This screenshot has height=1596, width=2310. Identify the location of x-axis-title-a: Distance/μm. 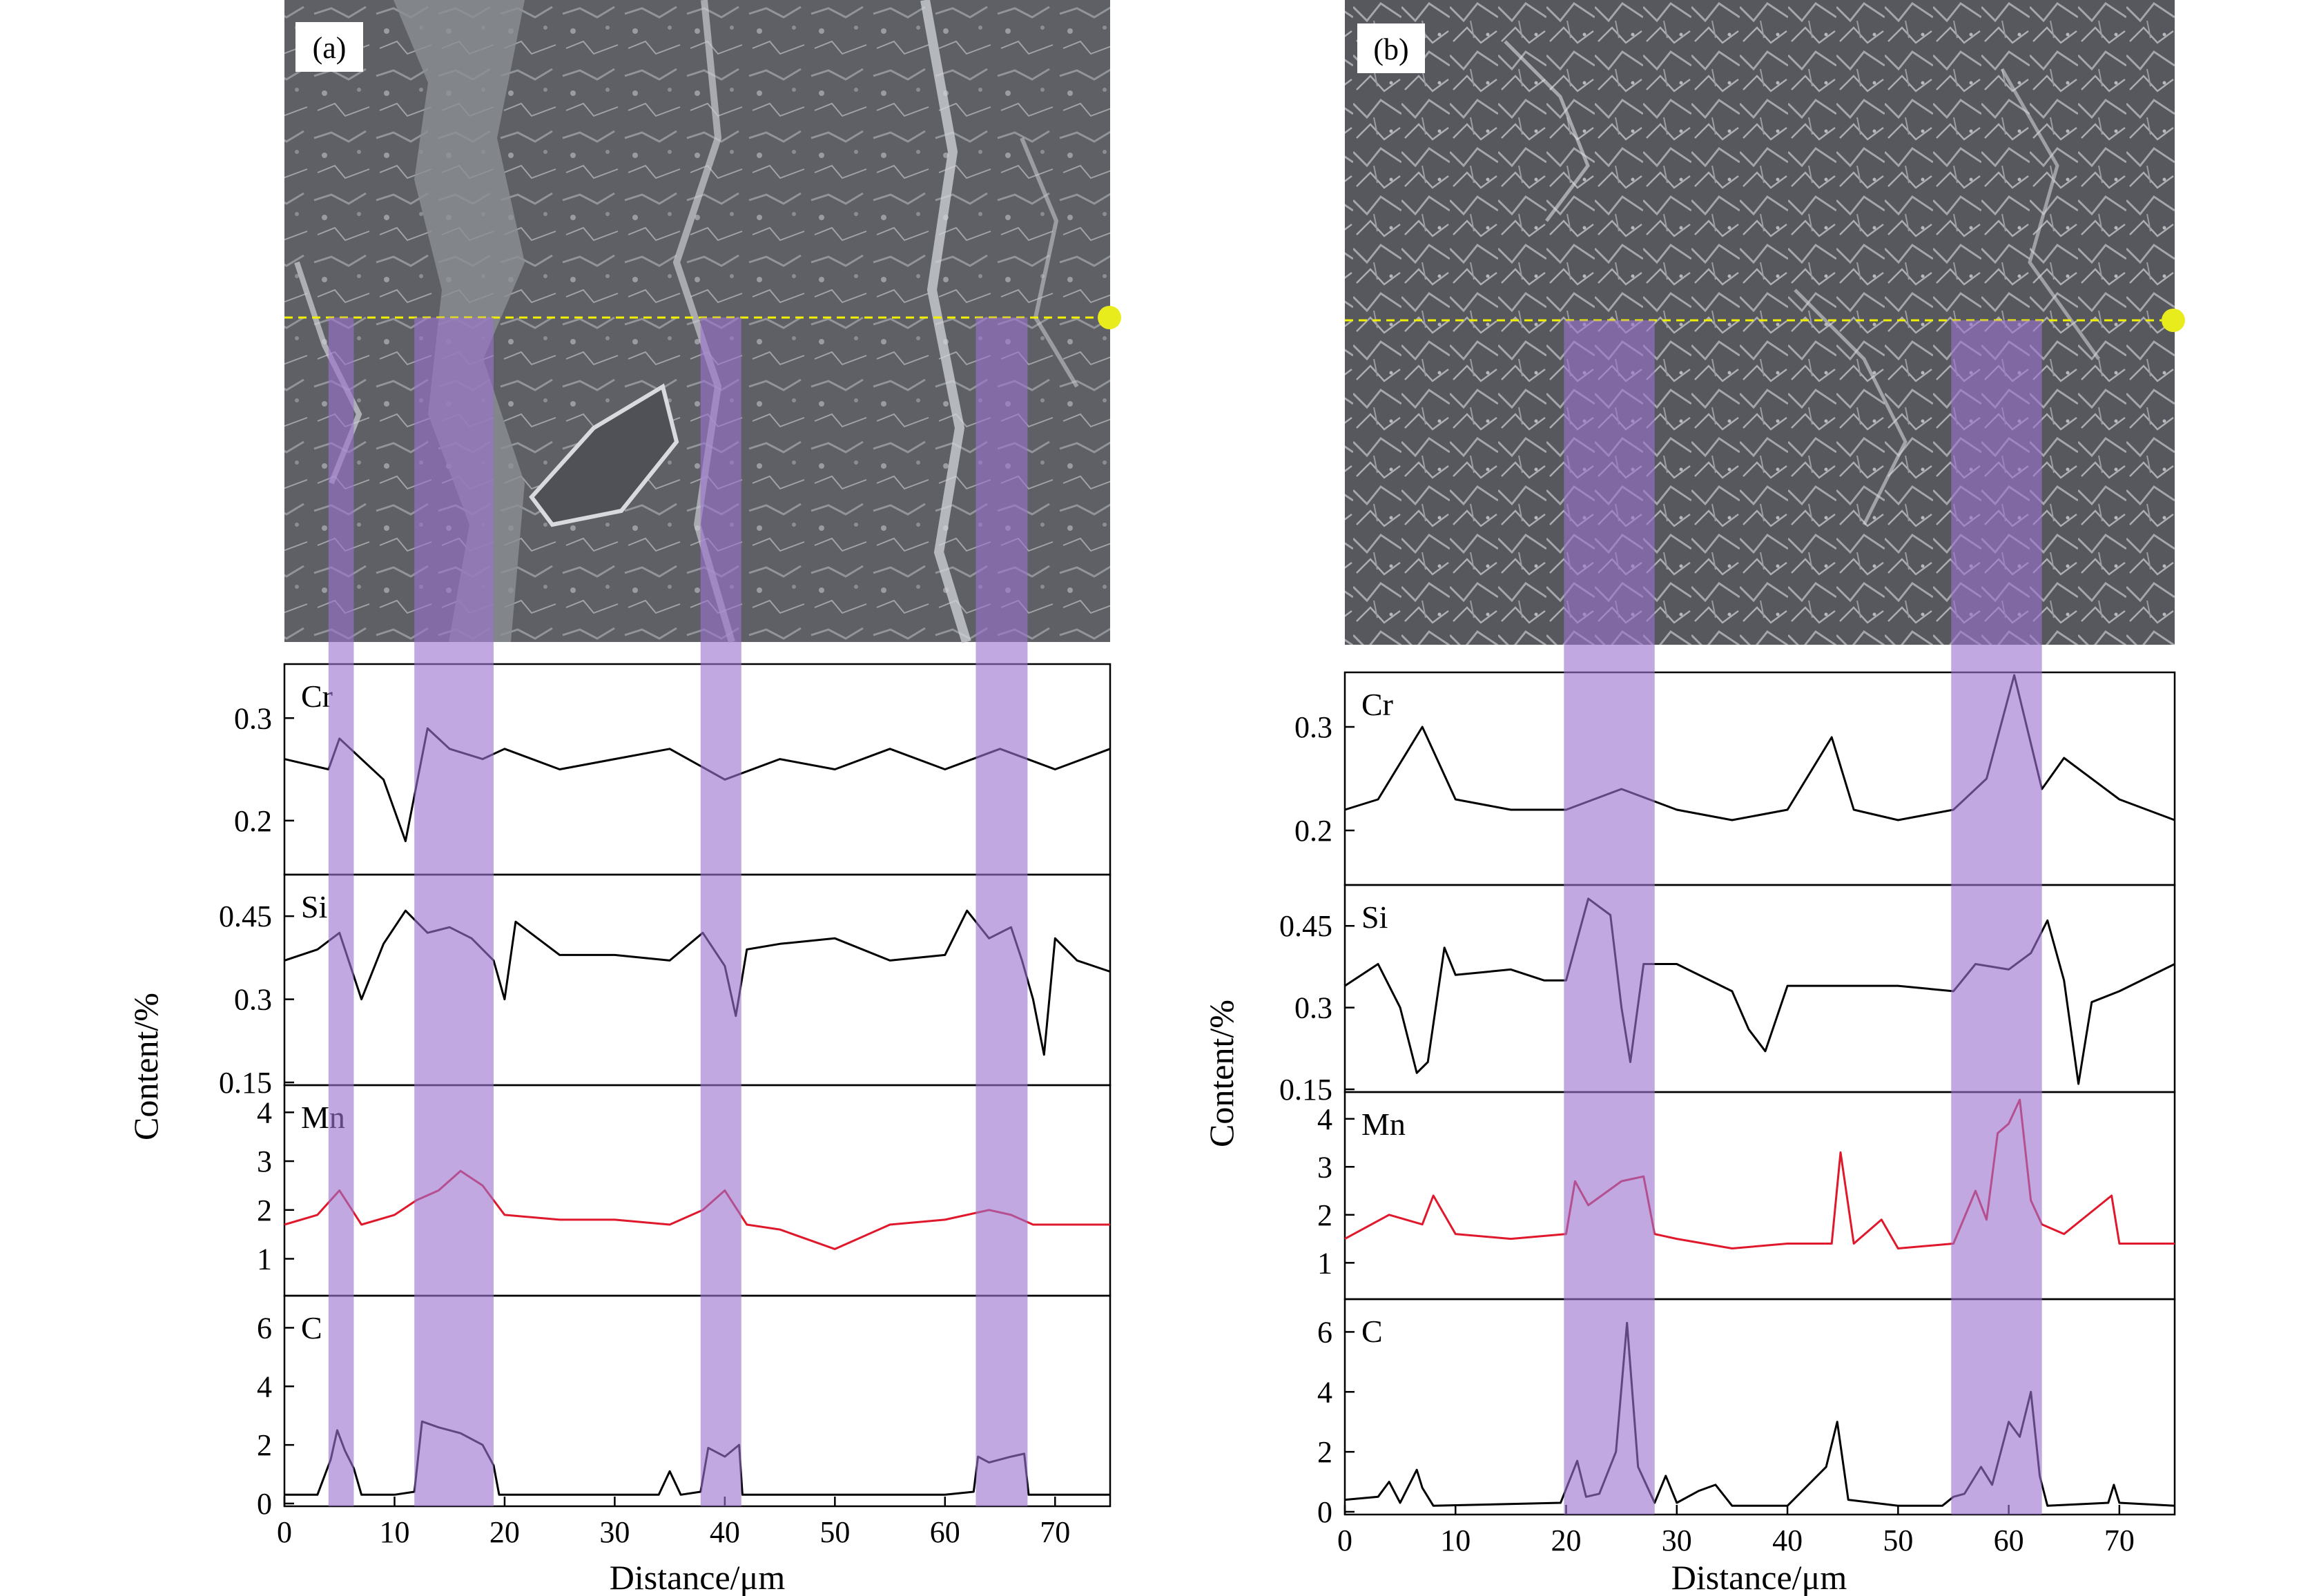
(698, 1577).